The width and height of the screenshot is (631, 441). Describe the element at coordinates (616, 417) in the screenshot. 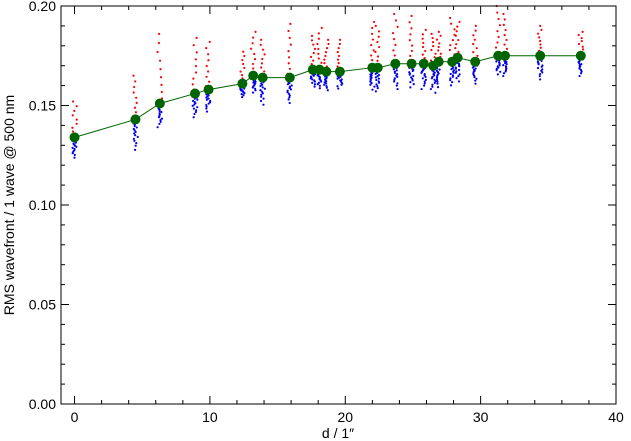

I see `x-tick-label: 40` at that location.